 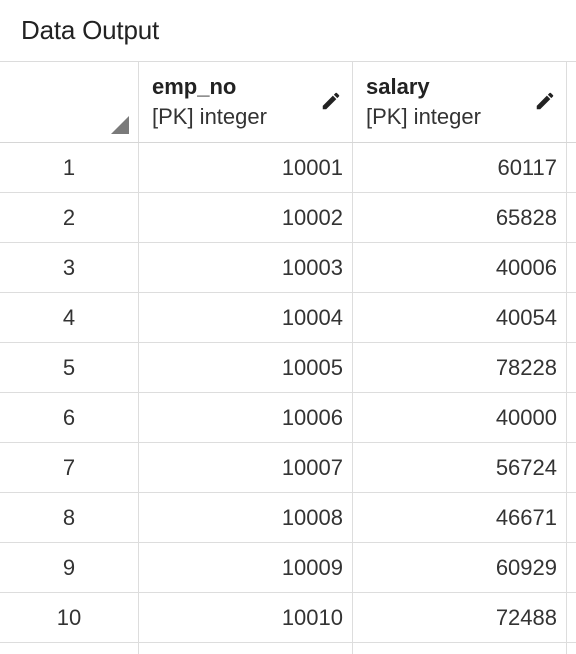 What do you see at coordinates (460, 617) in the screenshot?
I see `cell-salary: 72488` at bounding box center [460, 617].